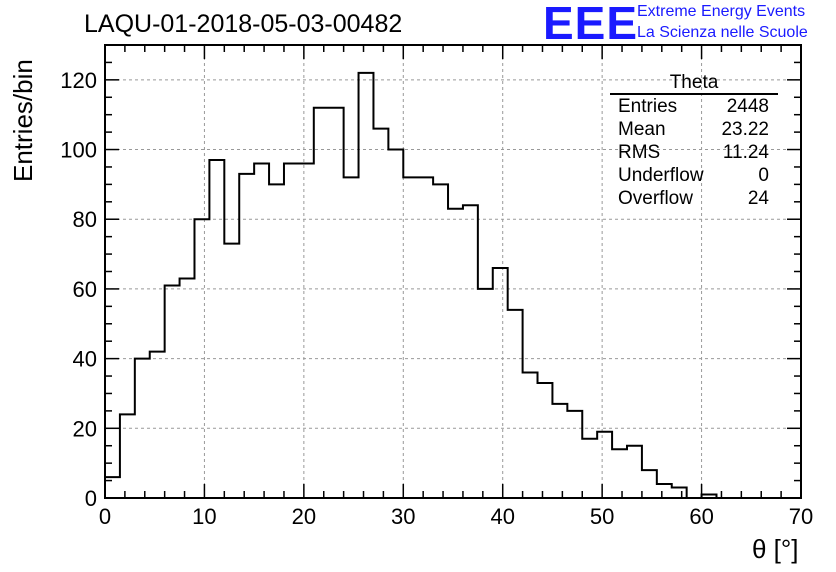 This screenshot has height=572, width=836. Describe the element at coordinates (694, 84) in the screenshot. I see `stats-title: Theta` at that location.